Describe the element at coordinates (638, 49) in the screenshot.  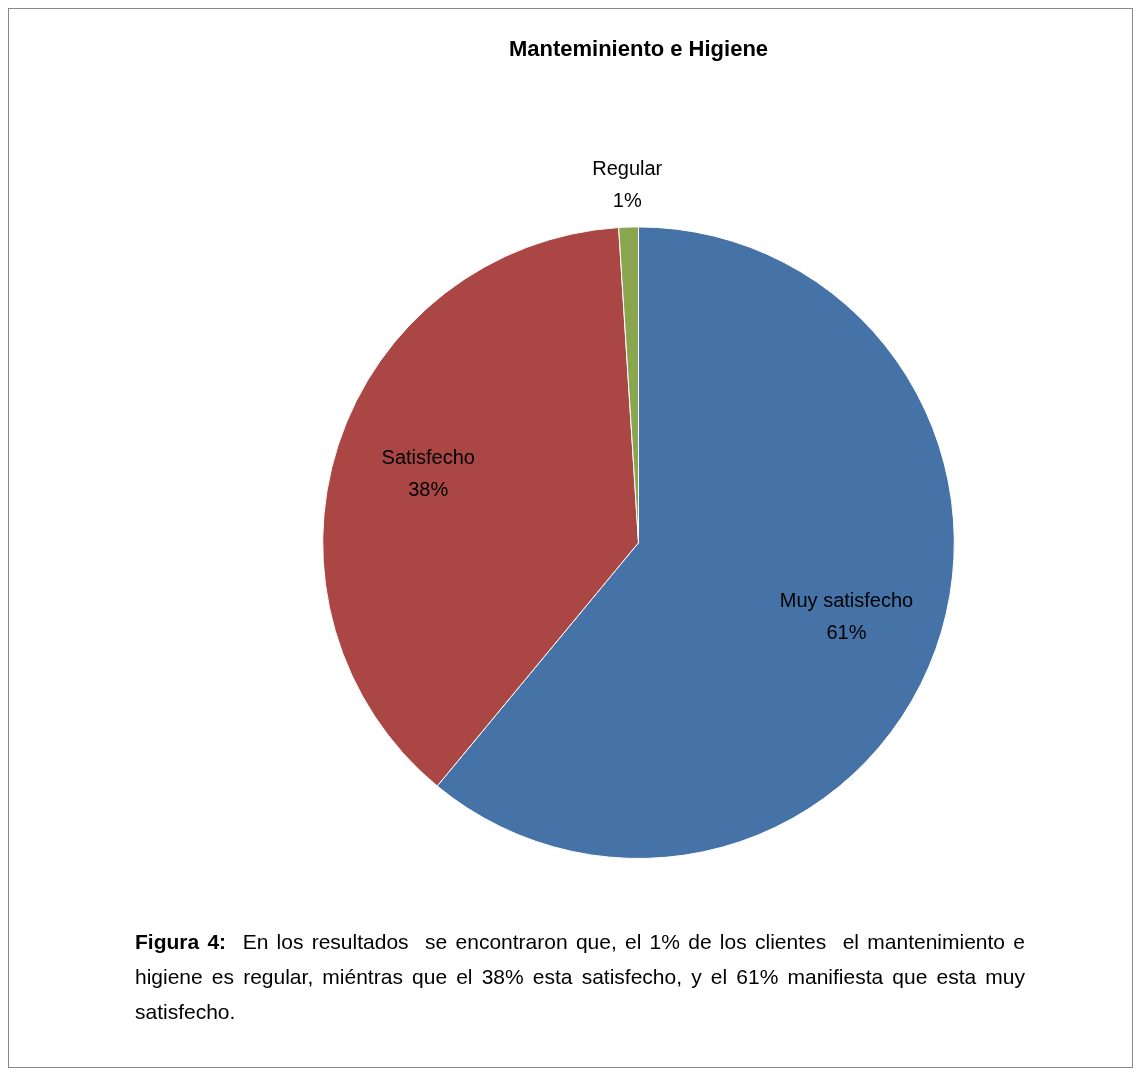
I see `chart-title: Manteminiento e Higiene` at that location.